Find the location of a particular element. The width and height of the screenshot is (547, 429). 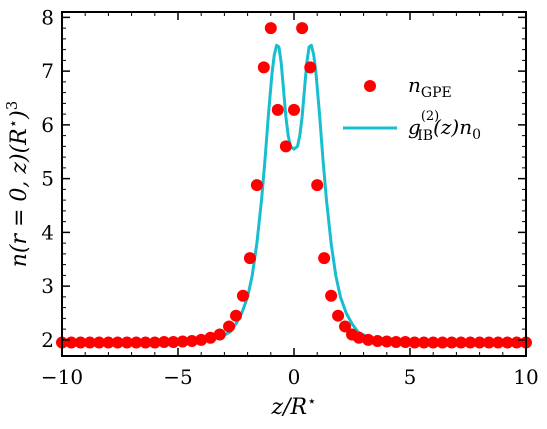

x-tick-label: 5 is located at coordinates (410, 377).